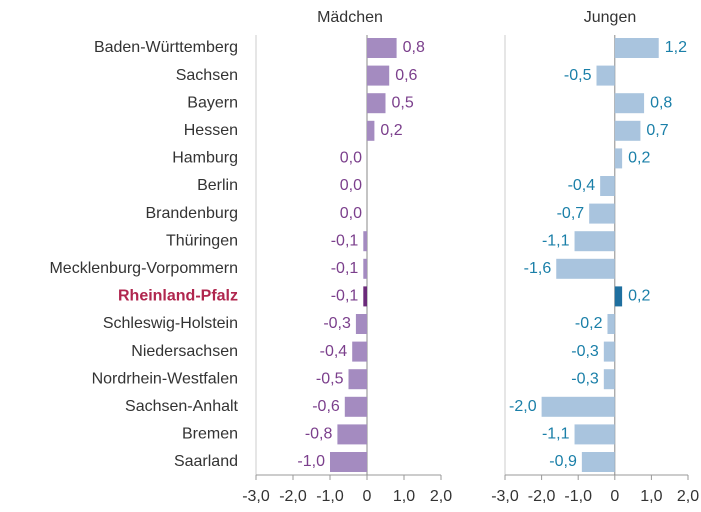  I want to click on category-label: Bremen, so click(210, 434).